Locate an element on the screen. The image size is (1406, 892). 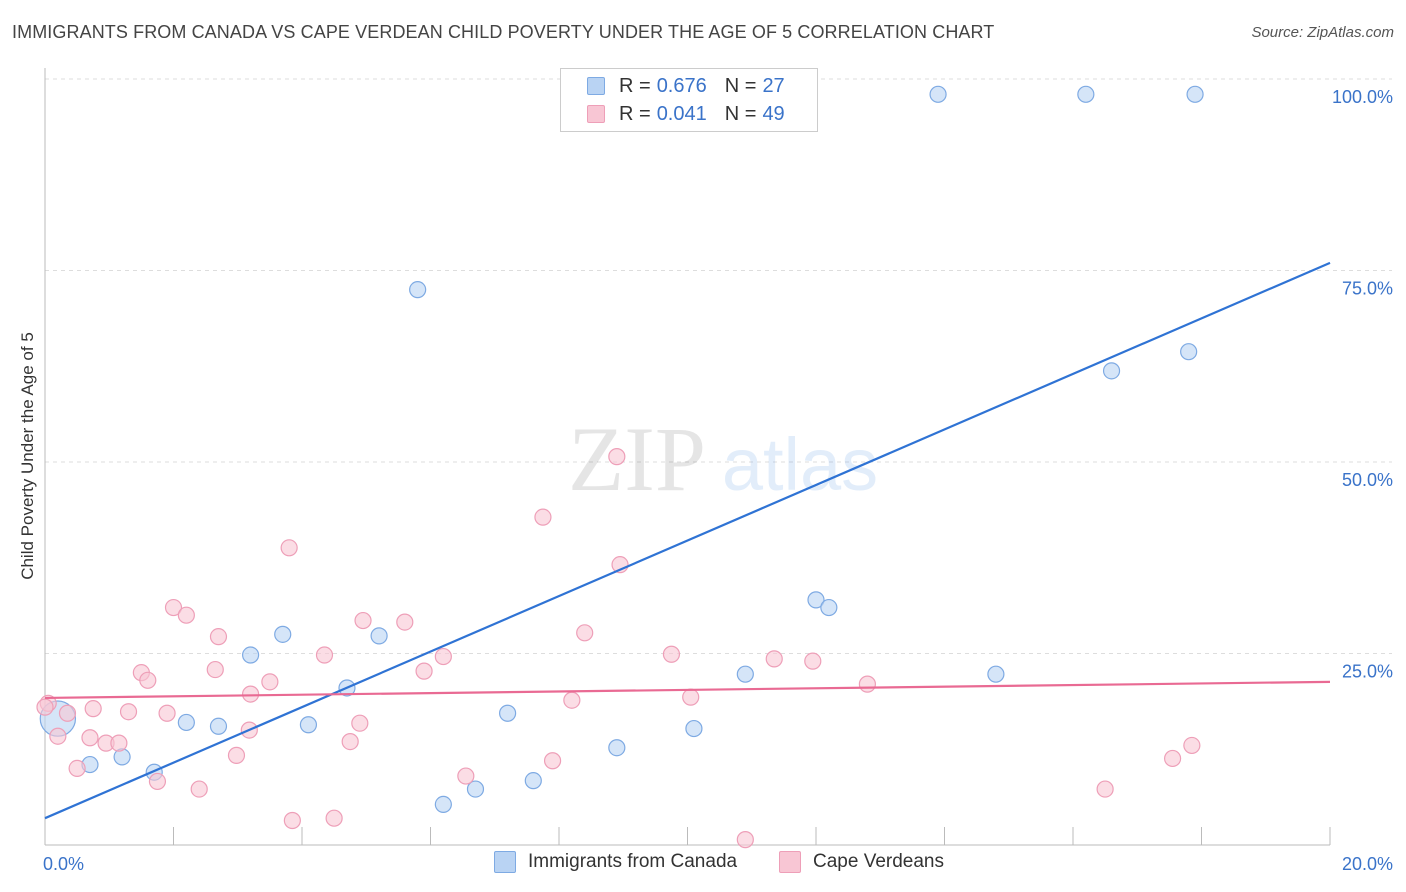
stats-legend: R = 0.676 N = 27 R = 0.041 N = 49 is located at coordinates (689, 100).